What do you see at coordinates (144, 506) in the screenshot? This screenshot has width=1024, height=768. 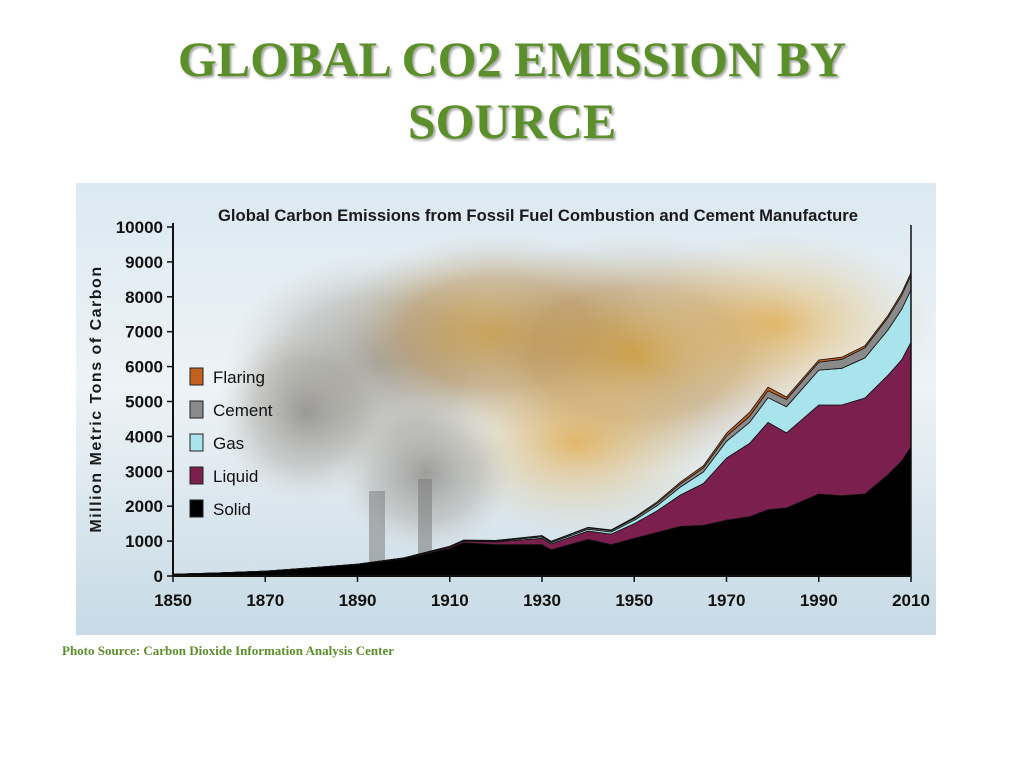 I see `y-tick-label: 2000` at bounding box center [144, 506].